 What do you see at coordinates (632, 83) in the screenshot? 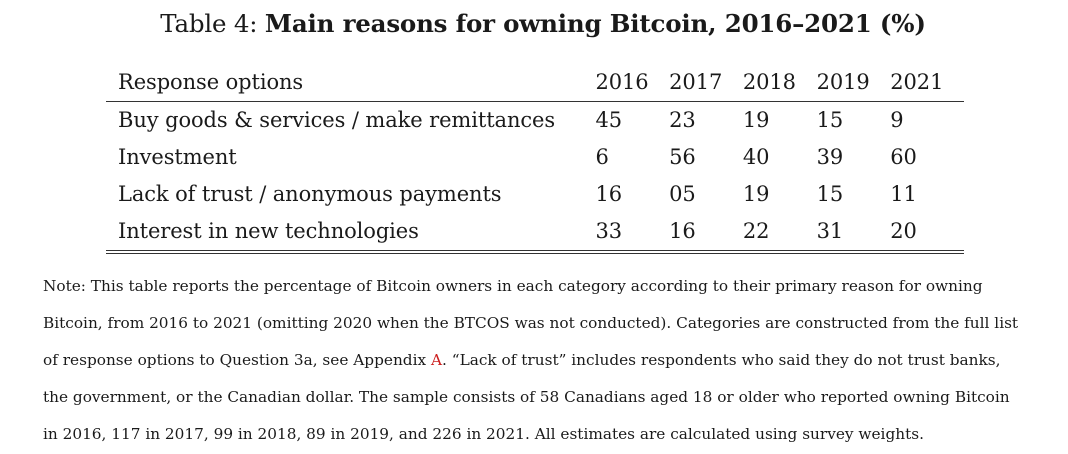
I see `column-header-2016: 2016` at bounding box center [632, 83].